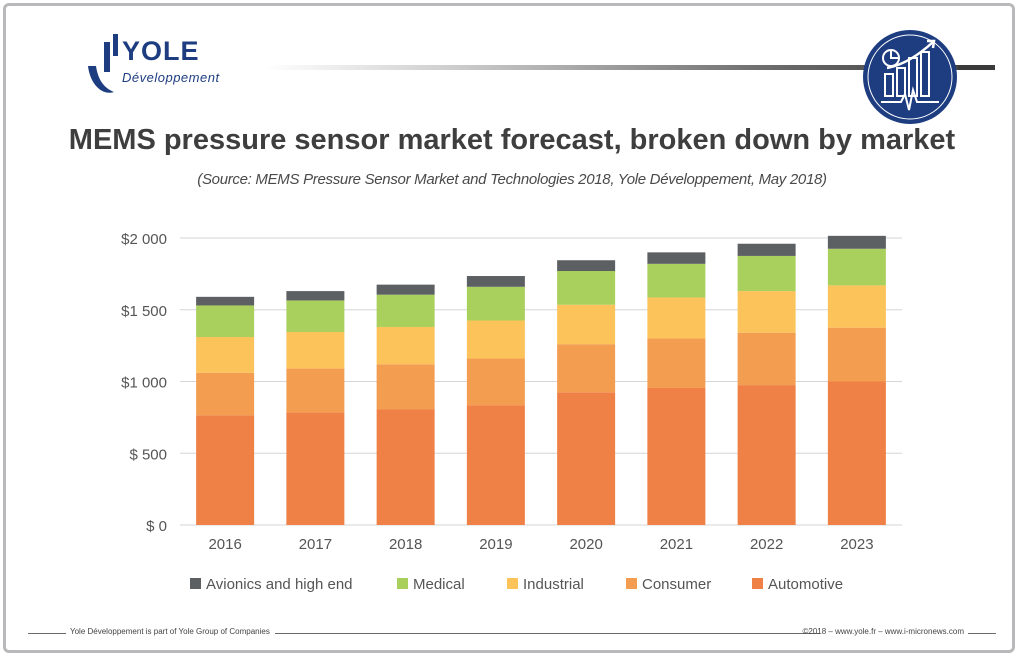  What do you see at coordinates (676, 544) in the screenshot?
I see `x-tick-label: 2021` at bounding box center [676, 544].